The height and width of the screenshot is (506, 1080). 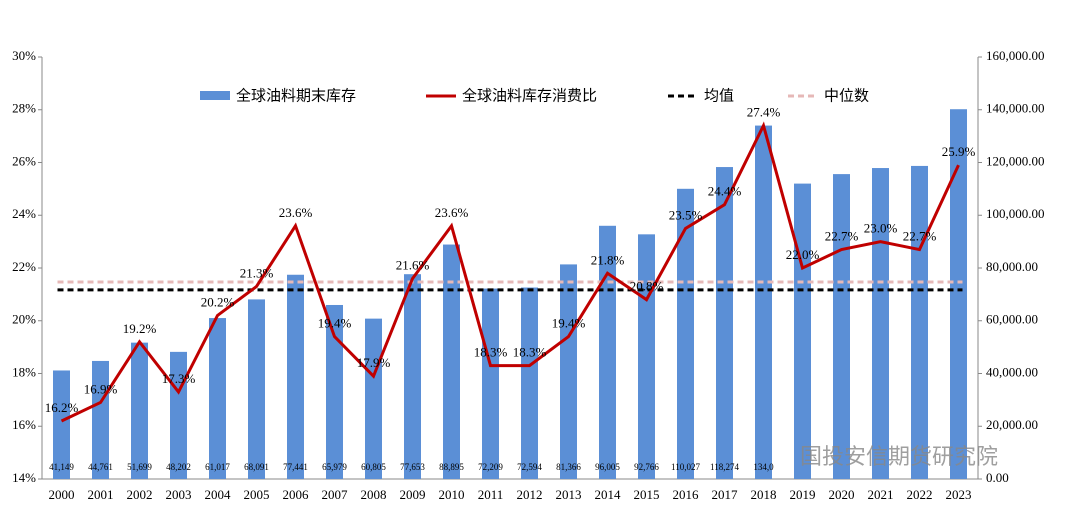 What do you see at coordinates (1015, 55) in the screenshot?
I see `y2-tick-label: 160,000.00` at bounding box center [1015, 55].